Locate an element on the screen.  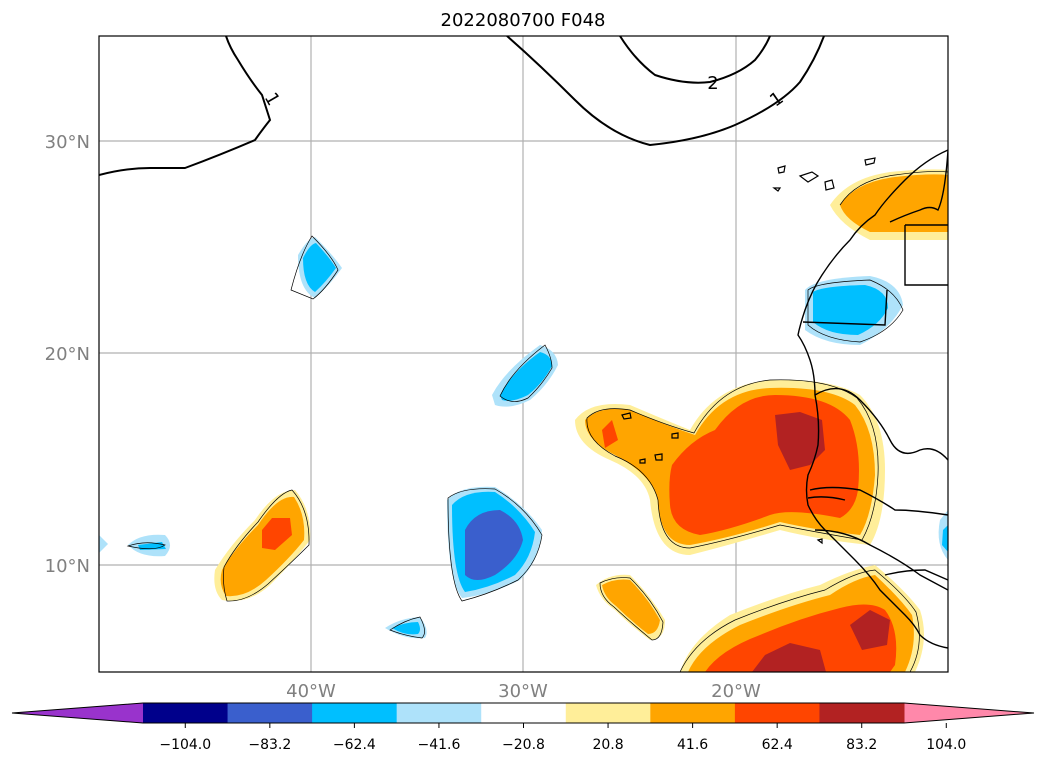
anomaly-area-central-dark is located at coordinates (494, 545).